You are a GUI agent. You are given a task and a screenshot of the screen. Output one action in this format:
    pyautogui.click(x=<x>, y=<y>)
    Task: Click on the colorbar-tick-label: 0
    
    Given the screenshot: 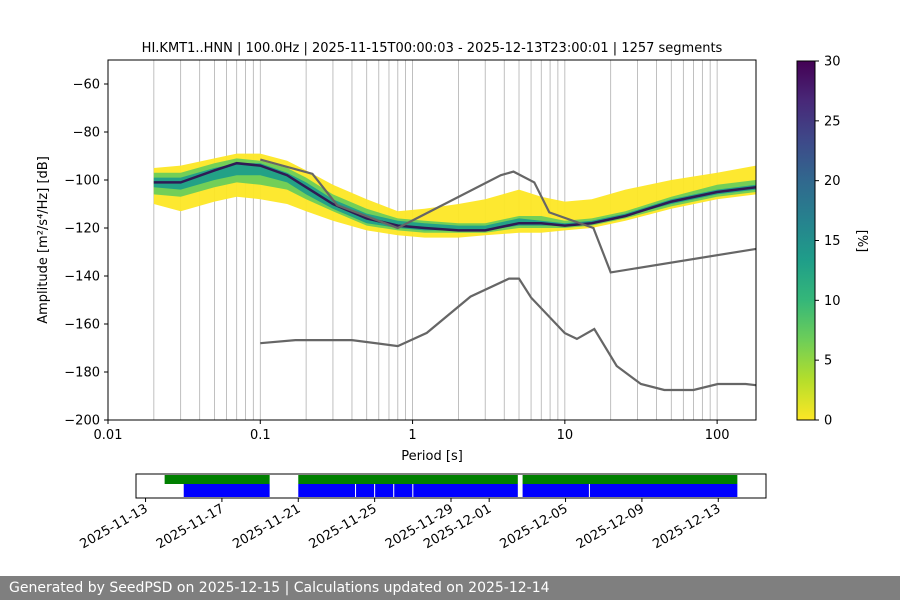 What is the action you would take?
    pyautogui.click(x=828, y=421)
    